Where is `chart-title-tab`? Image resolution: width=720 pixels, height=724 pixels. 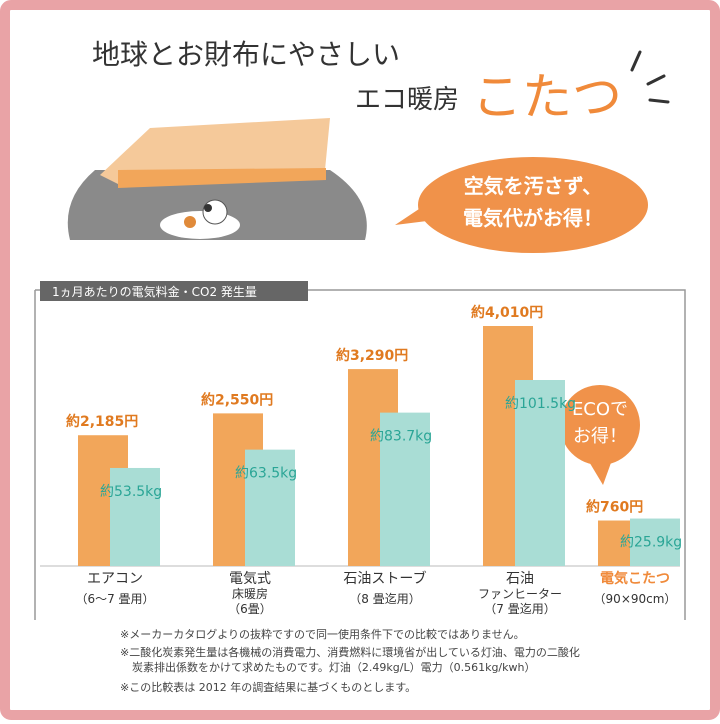 chart-title-tab is located at coordinates (174, 291).